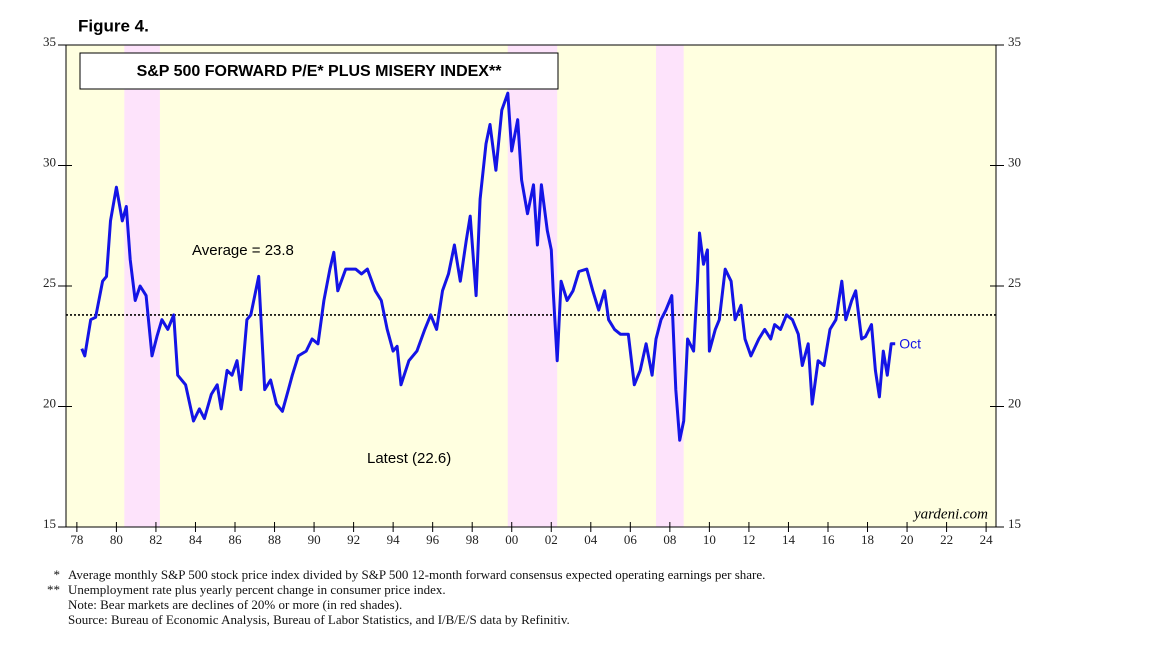 This screenshot has height=648, width=1152. I want to click on x-tick-label: 12, so click(748, 539).